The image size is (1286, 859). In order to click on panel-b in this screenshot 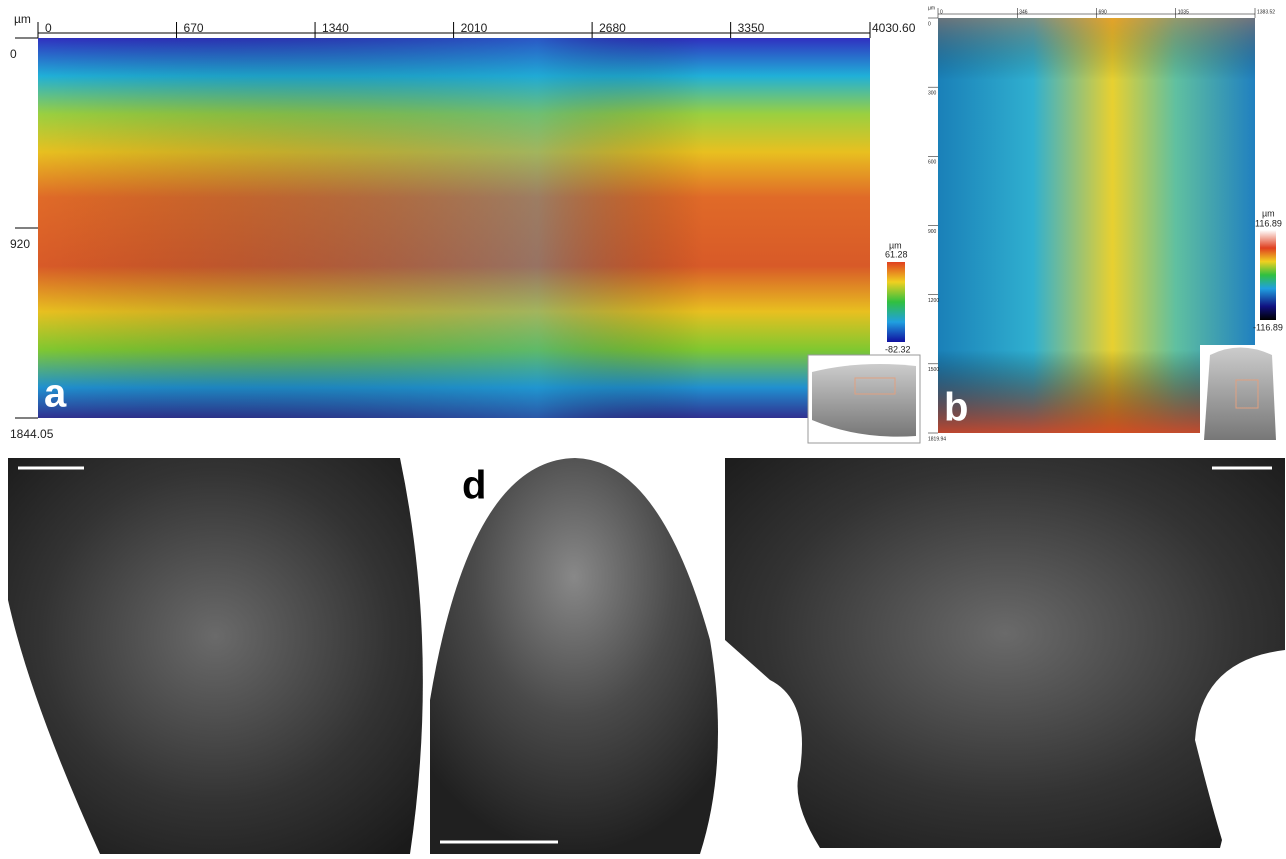, I will do `click(1108, 227)`.